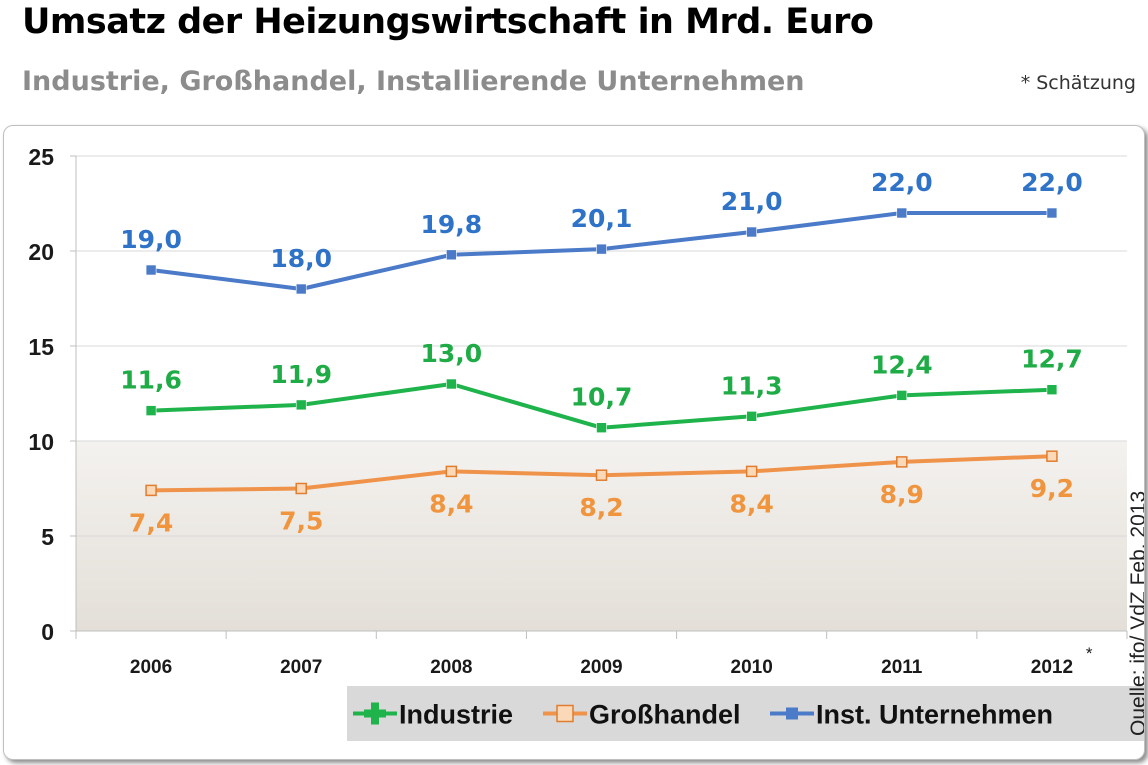 The width and height of the screenshot is (1148, 765). Describe the element at coordinates (601, 507) in the screenshot. I see `data-label: 8,2` at that location.